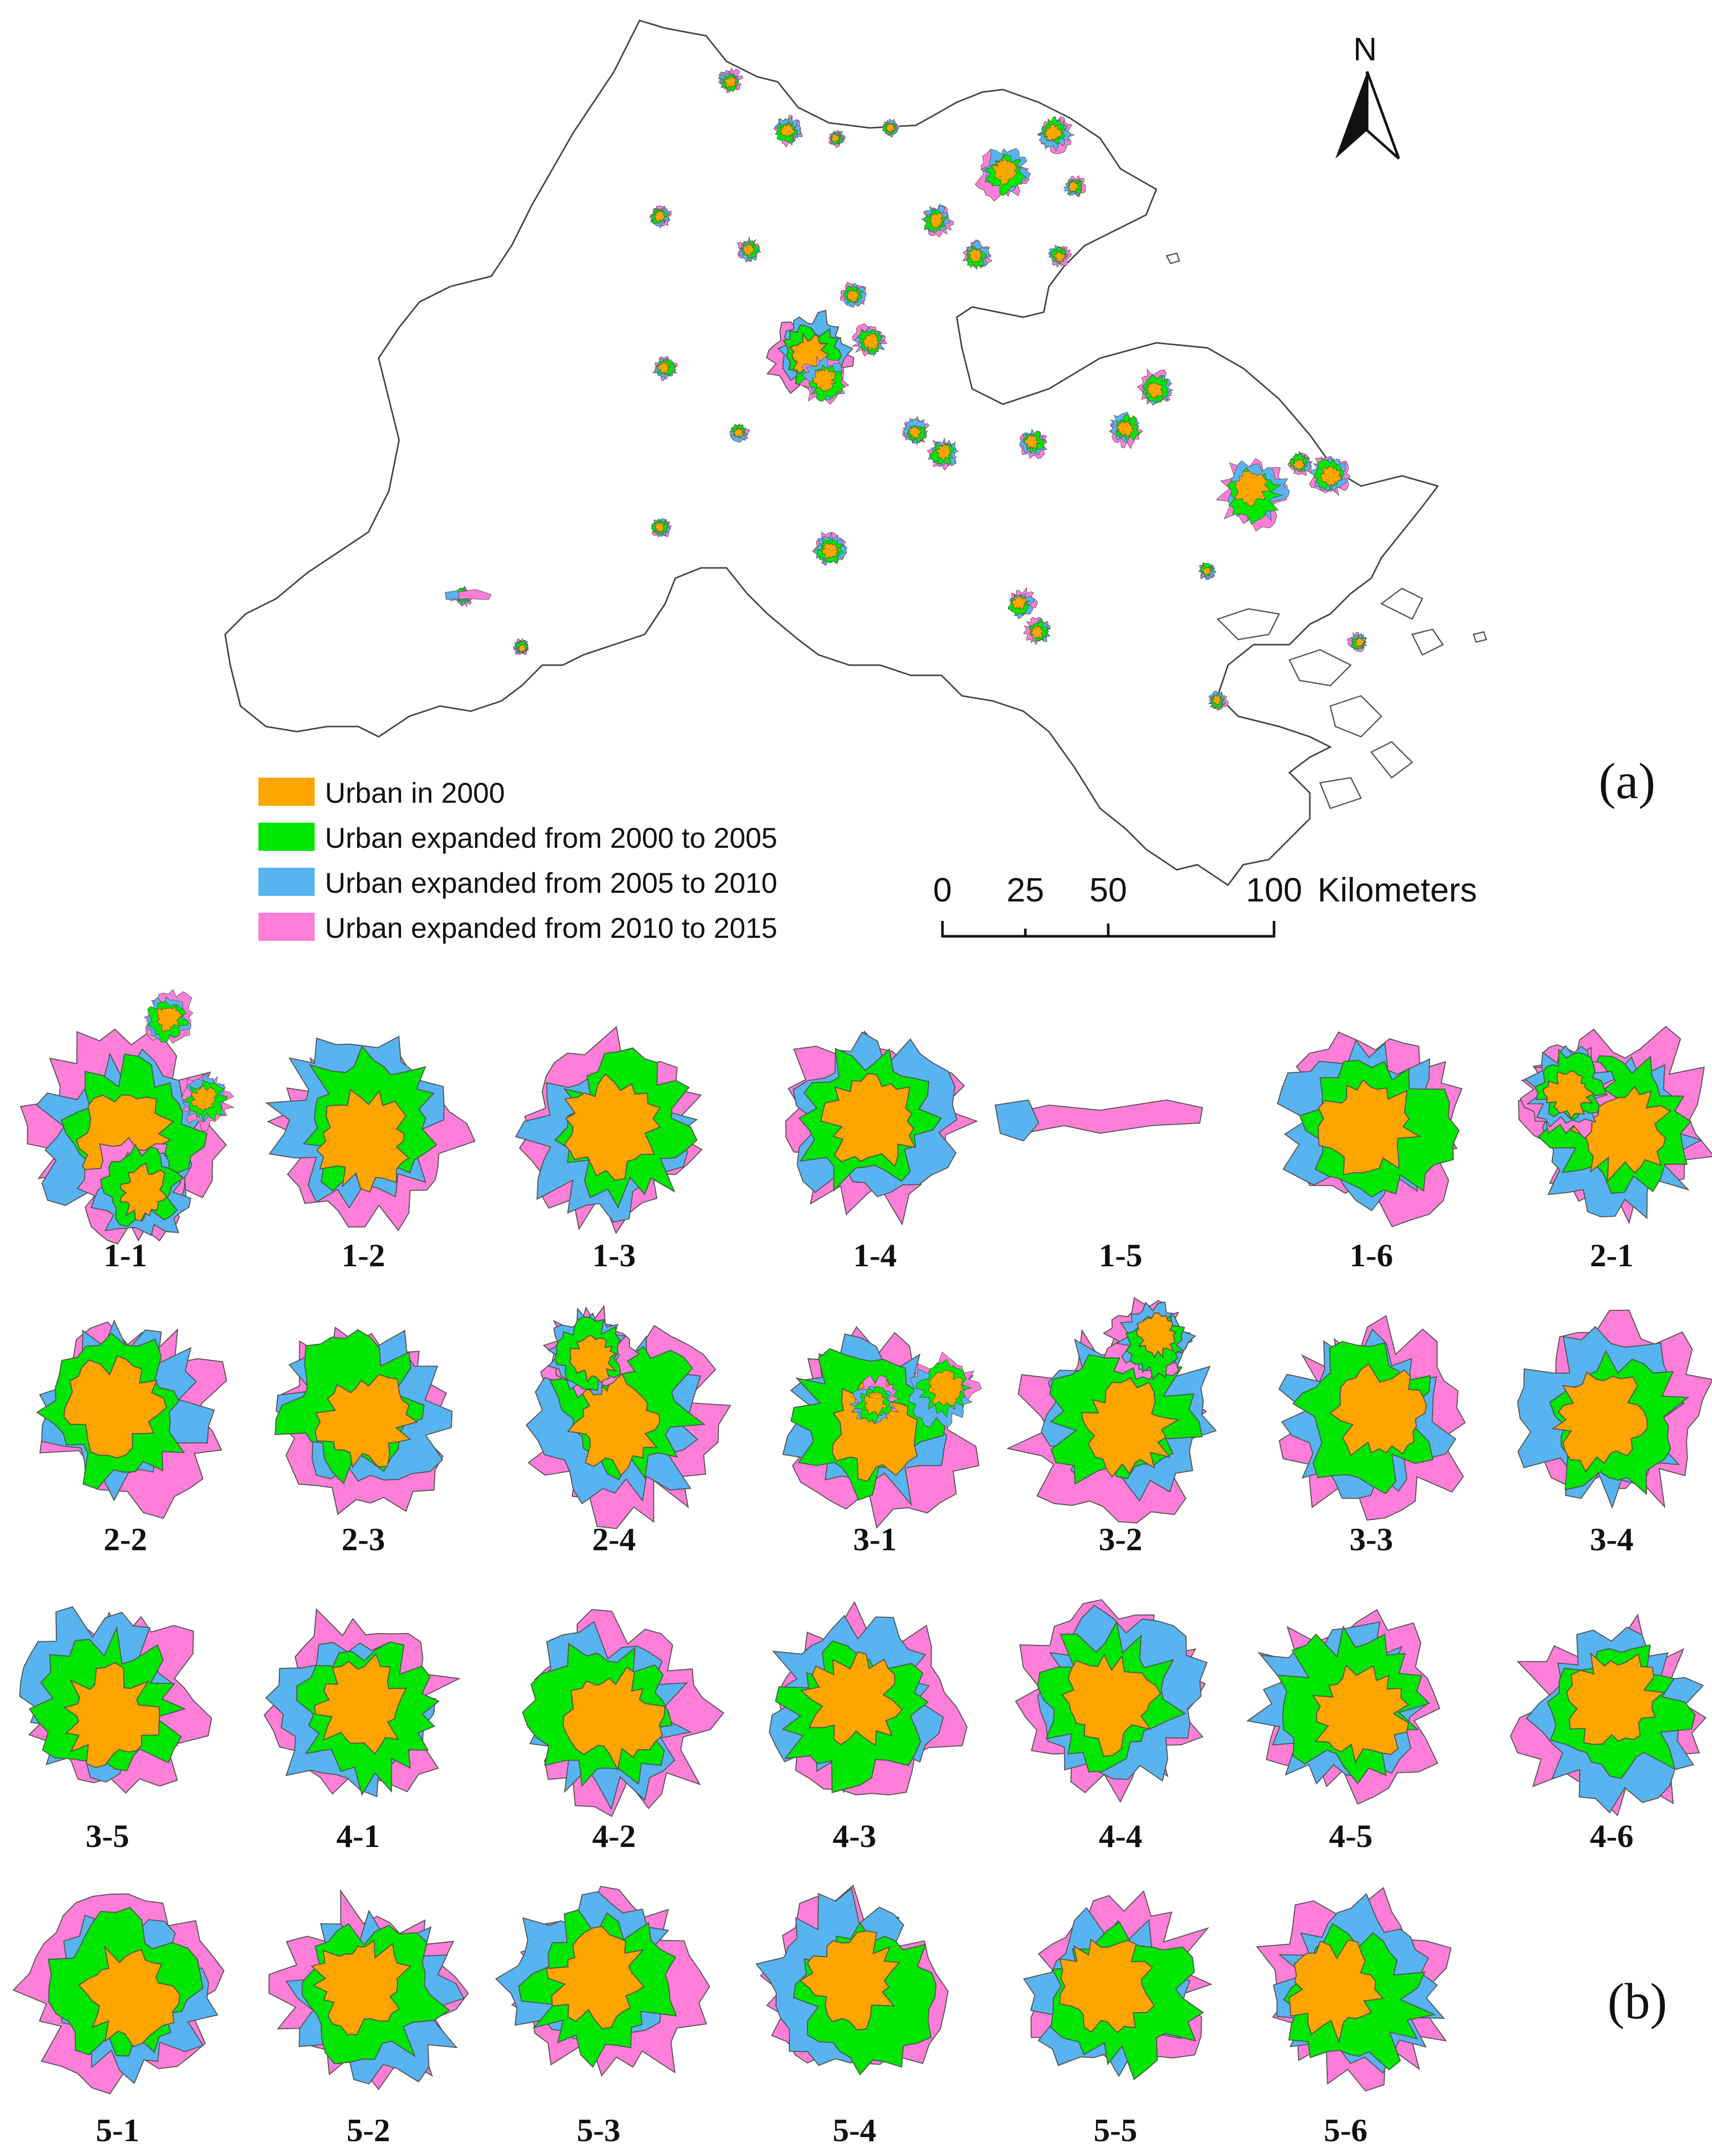 This screenshot has width=1712, height=2156. Describe the element at coordinates (1397, 890) in the screenshot. I see `scale-unit: Kilometers` at that location.